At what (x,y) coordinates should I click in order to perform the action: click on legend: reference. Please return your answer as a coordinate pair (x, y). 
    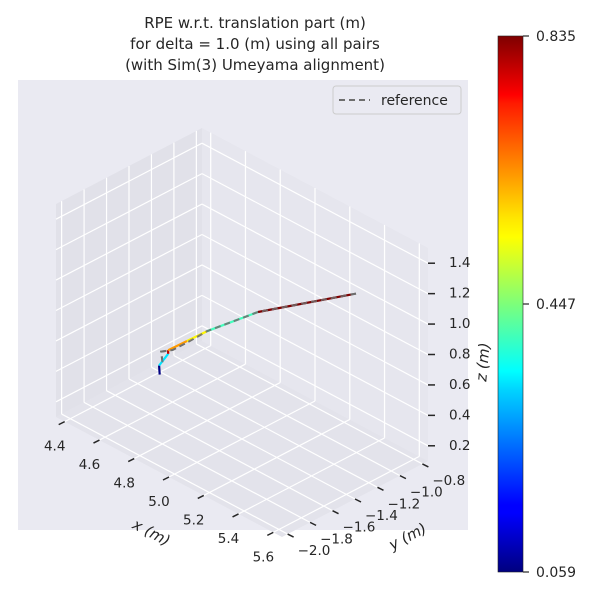
    Looking at the image, I should click on (397, 100).